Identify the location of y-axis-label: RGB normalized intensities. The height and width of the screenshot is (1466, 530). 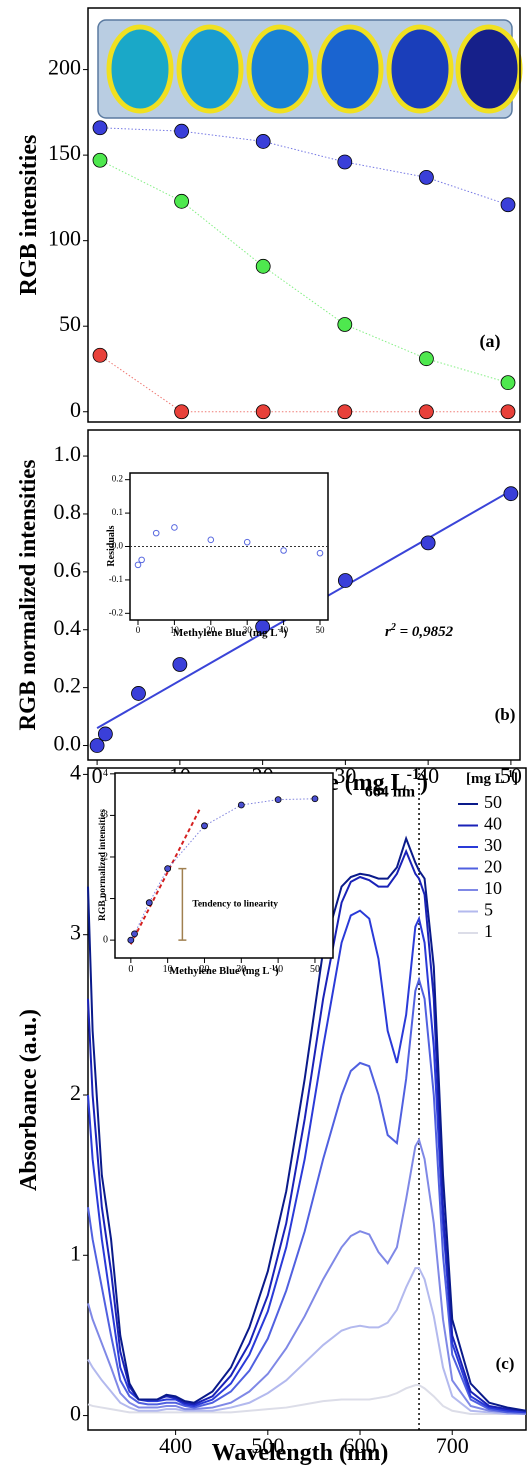
(27, 595).